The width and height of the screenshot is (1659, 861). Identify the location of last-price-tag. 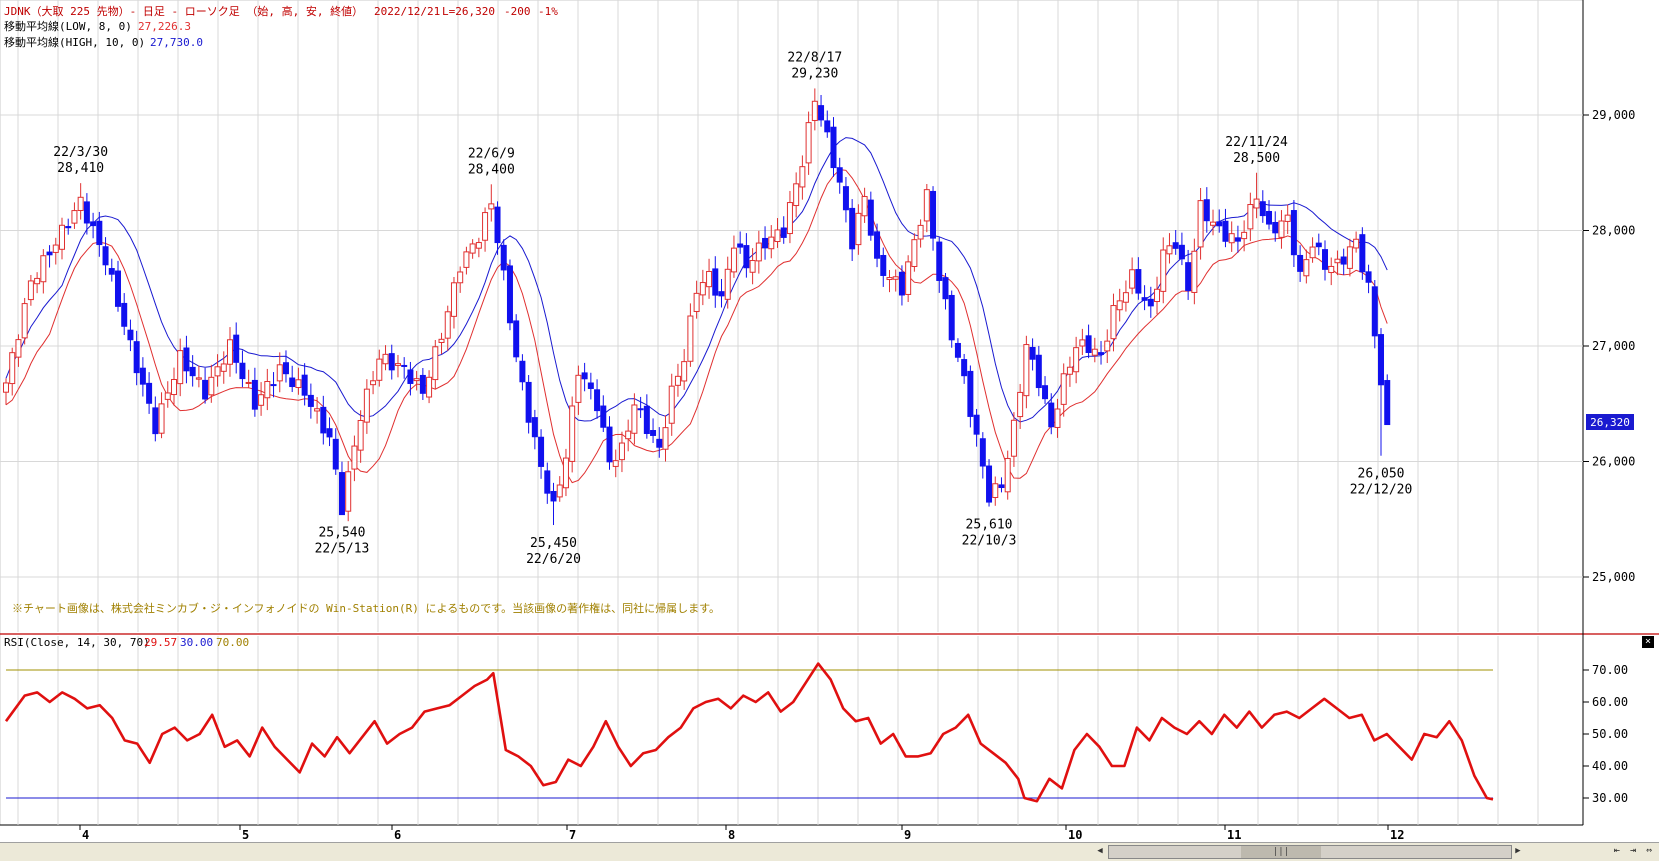
(1610, 422).